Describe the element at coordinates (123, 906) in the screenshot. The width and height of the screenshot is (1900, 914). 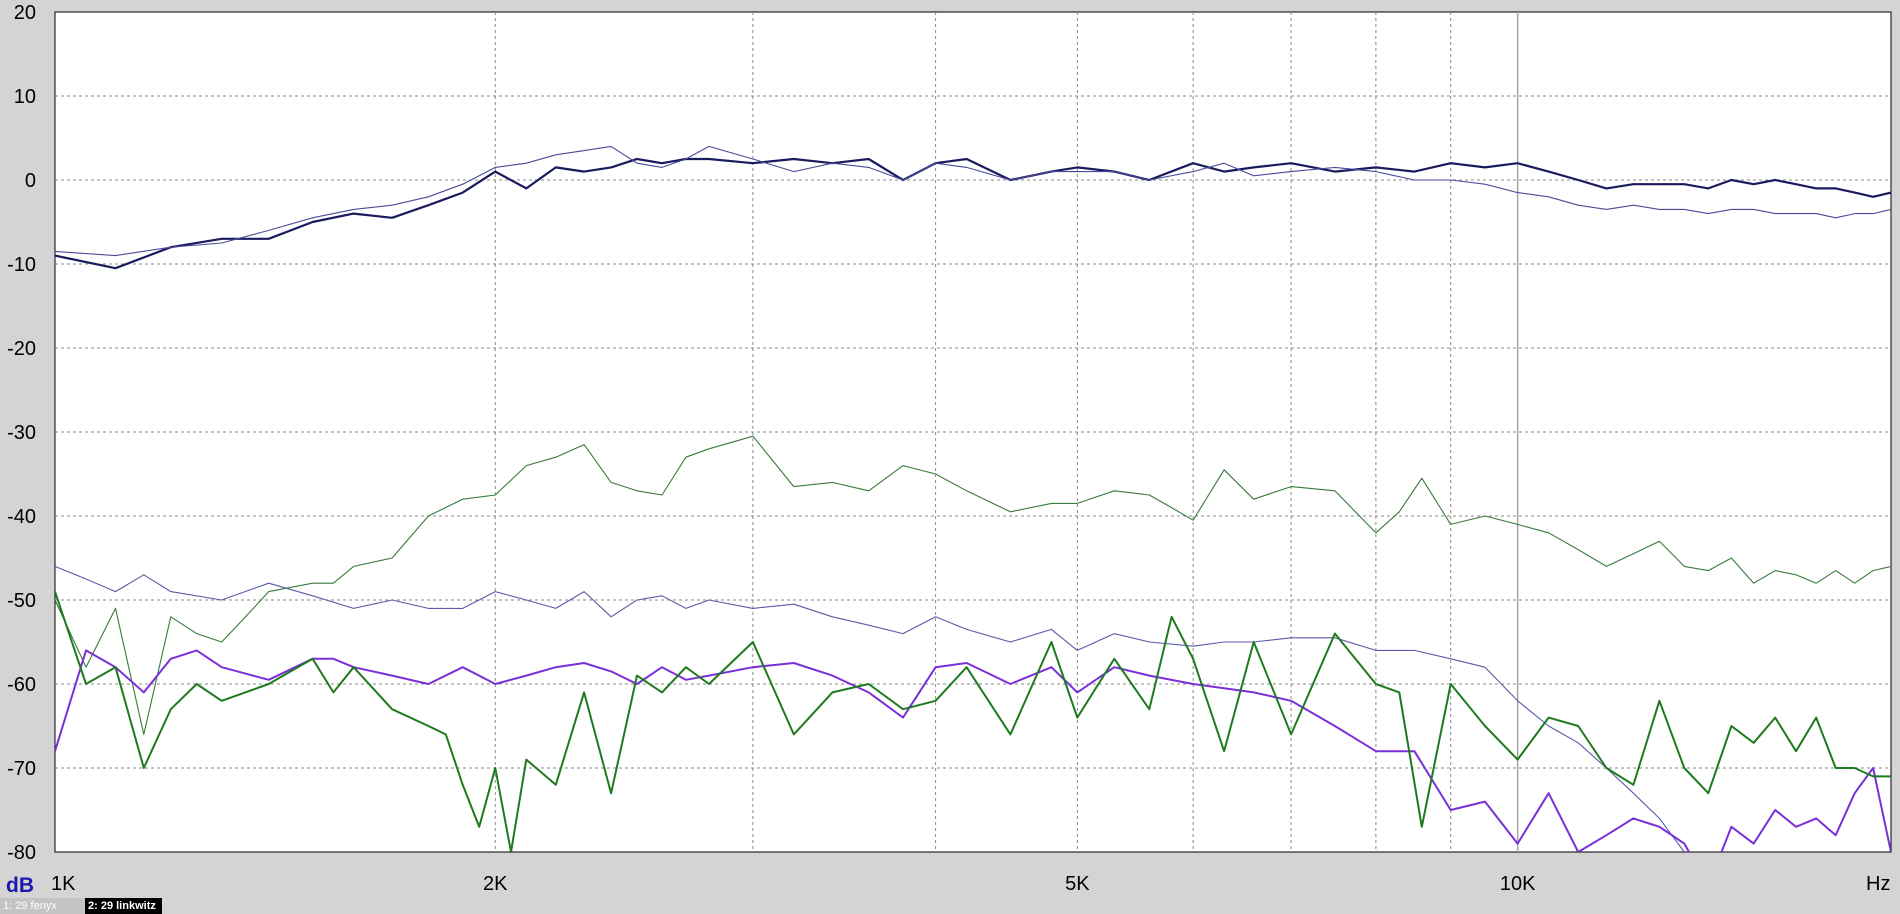
I see `tab-trace-2: 2: 29 linkwitz` at that location.